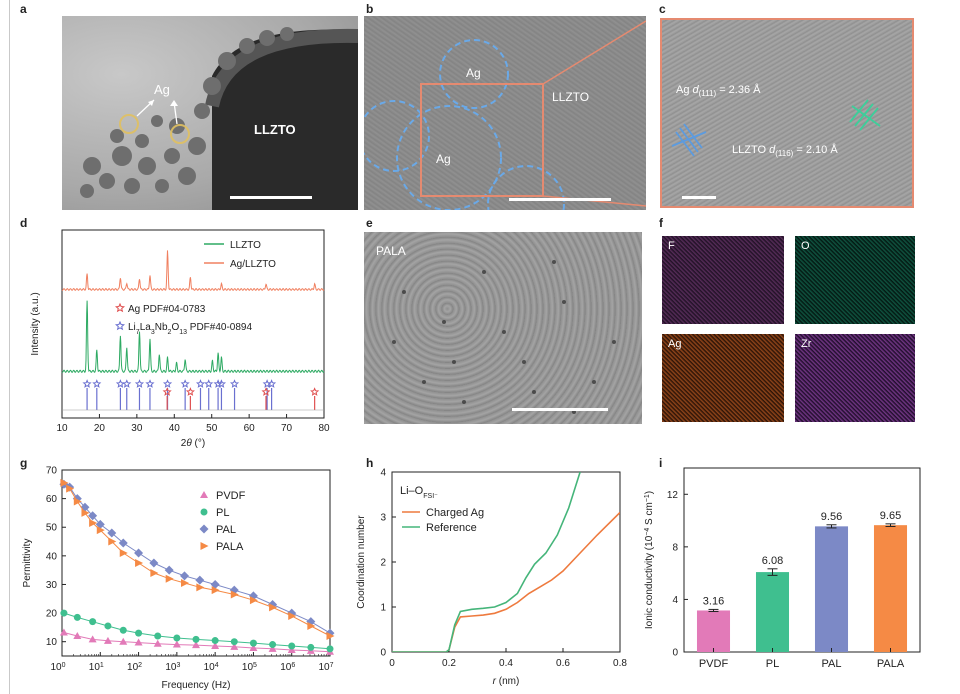 The width and height of the screenshot is (960, 694). Describe the element at coordinates (27, 563) in the screenshot. I see `y-axis-label: Permittivity` at that location.